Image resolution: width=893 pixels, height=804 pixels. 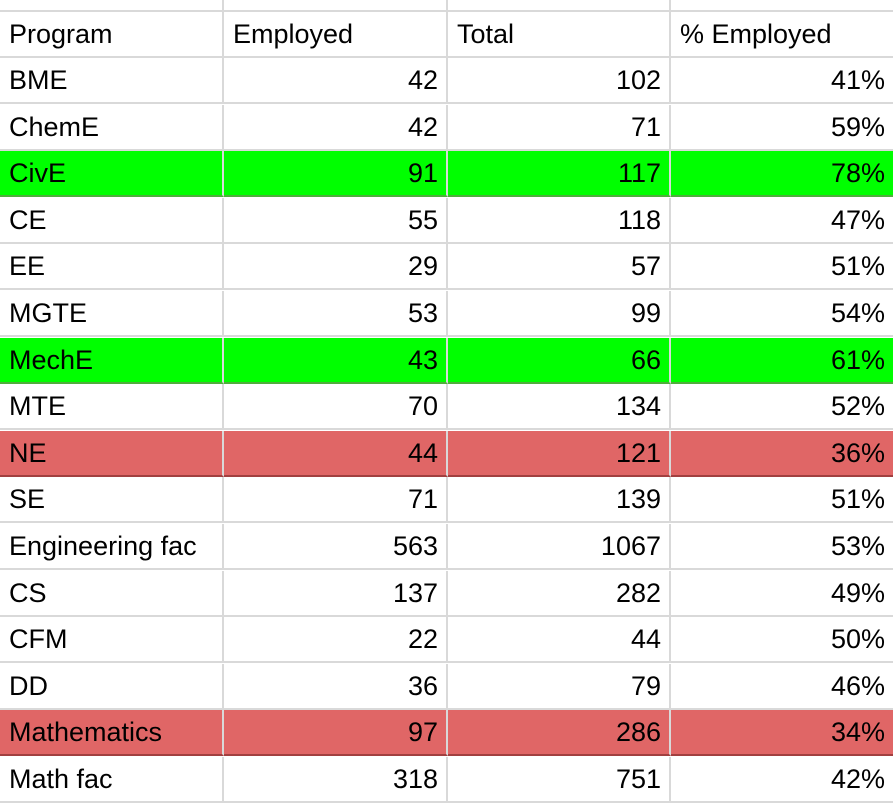 I want to click on cell-employed: 97, so click(x=336, y=733).